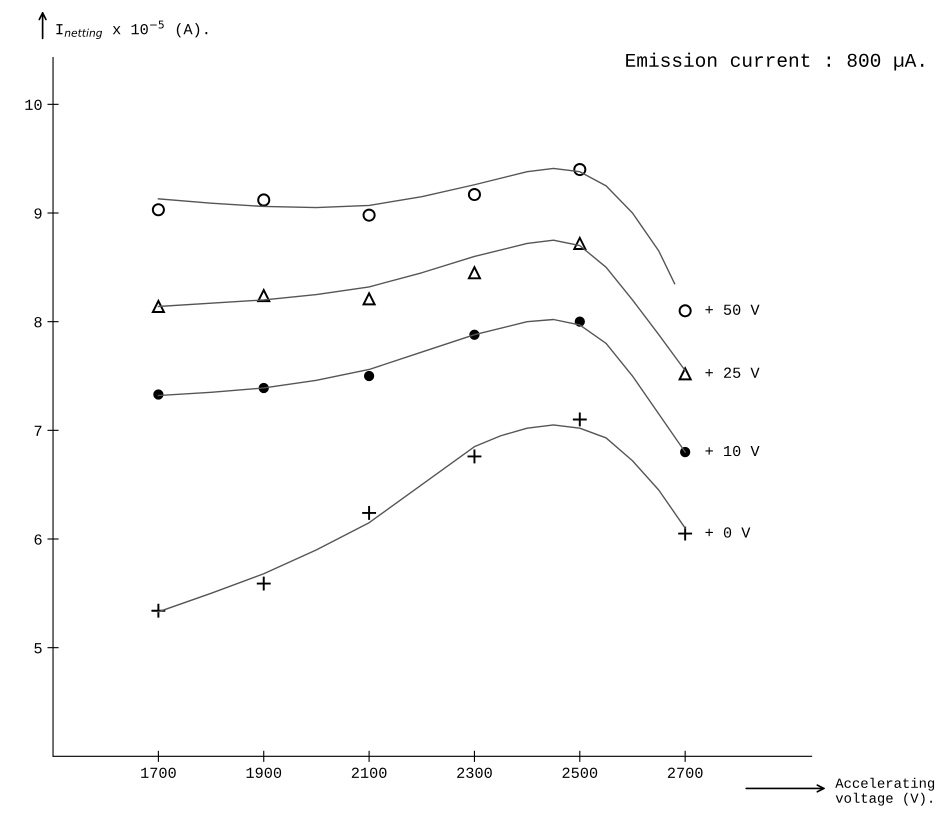  What do you see at coordinates (685, 773) in the screenshot?
I see `x-tick-label: 2700` at bounding box center [685, 773].